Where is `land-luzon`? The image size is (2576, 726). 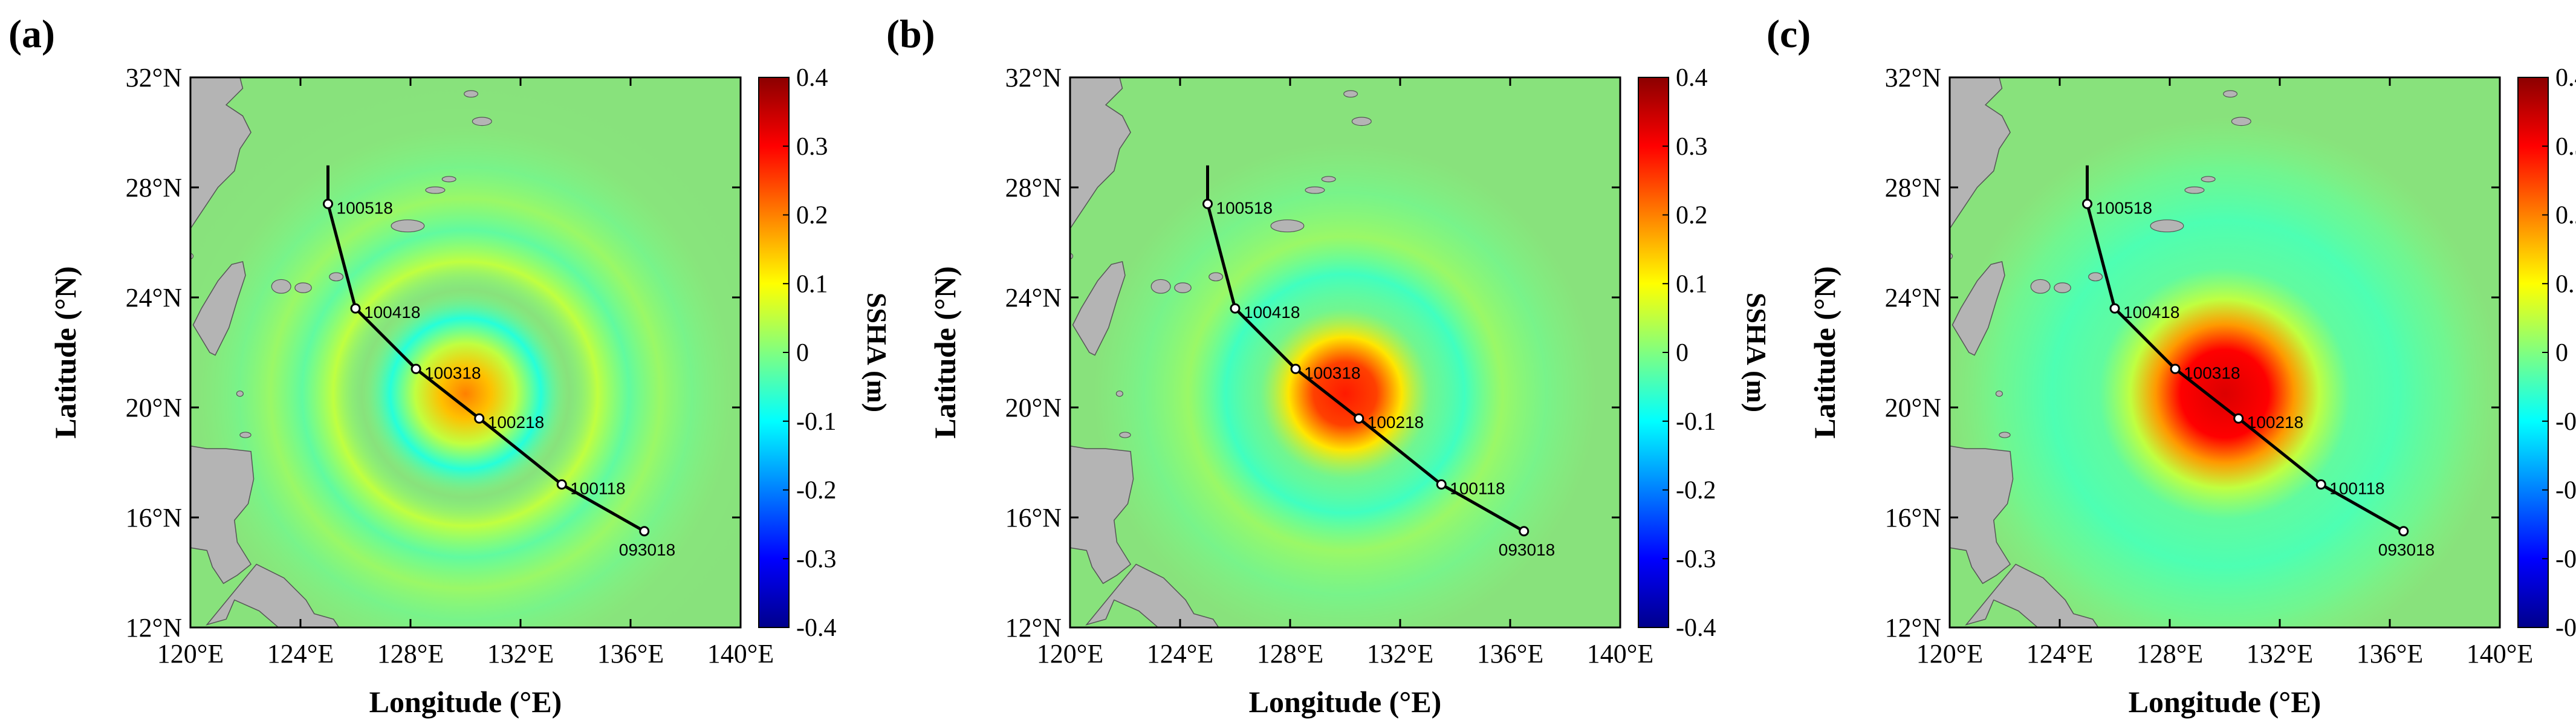 land-luzon is located at coordinates (1982, 515).